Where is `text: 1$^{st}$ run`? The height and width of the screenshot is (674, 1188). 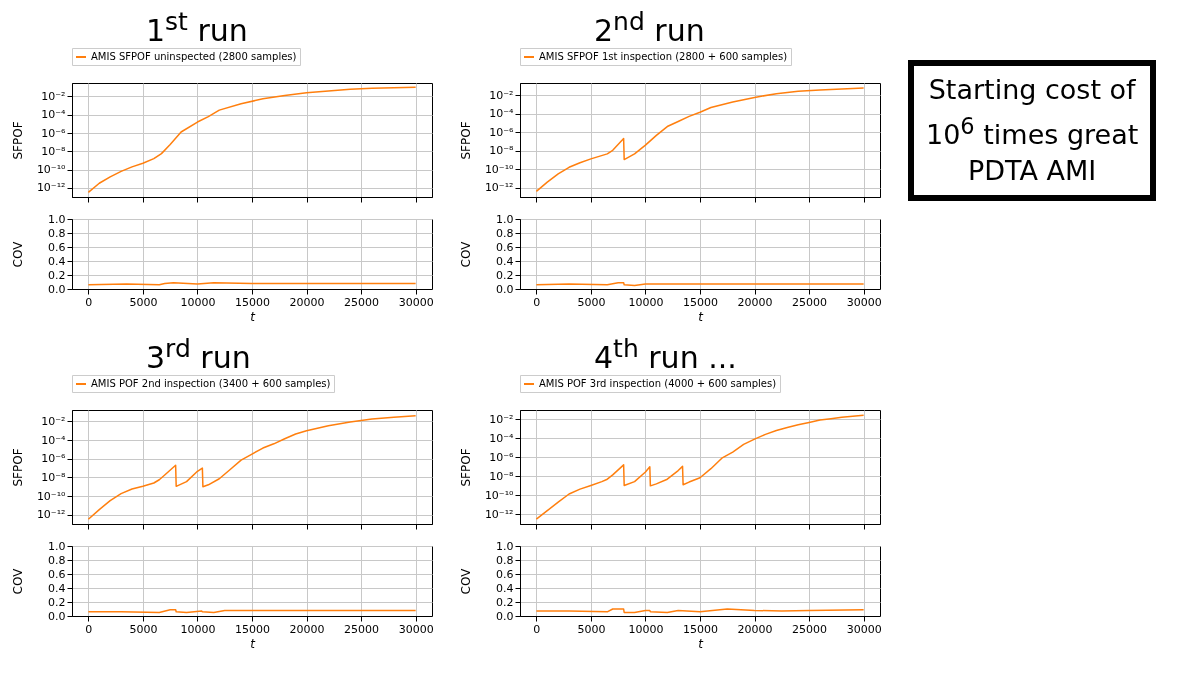
text: 1$^{st}$ run is located at coordinates (197, 27).